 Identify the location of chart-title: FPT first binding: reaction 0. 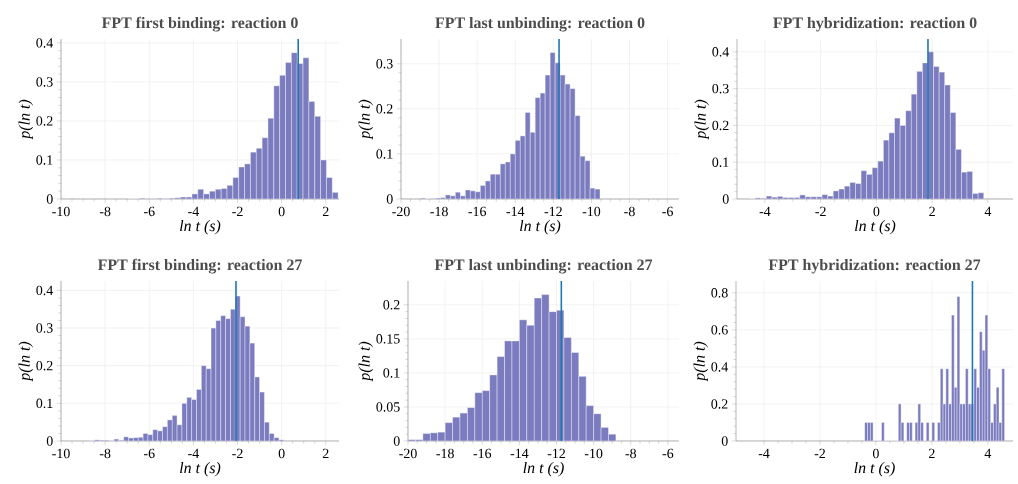
(199, 24).